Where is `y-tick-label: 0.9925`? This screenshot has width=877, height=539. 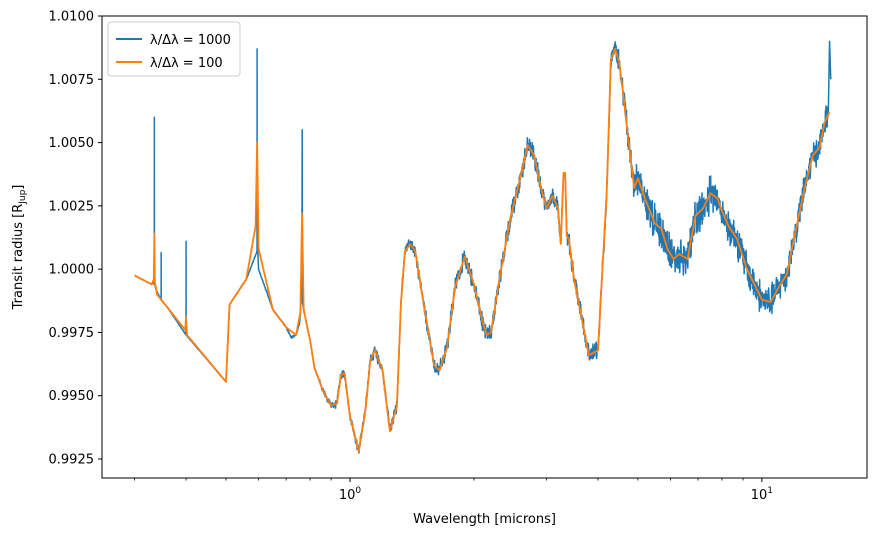
y-tick-label: 0.9925 is located at coordinates (72, 460).